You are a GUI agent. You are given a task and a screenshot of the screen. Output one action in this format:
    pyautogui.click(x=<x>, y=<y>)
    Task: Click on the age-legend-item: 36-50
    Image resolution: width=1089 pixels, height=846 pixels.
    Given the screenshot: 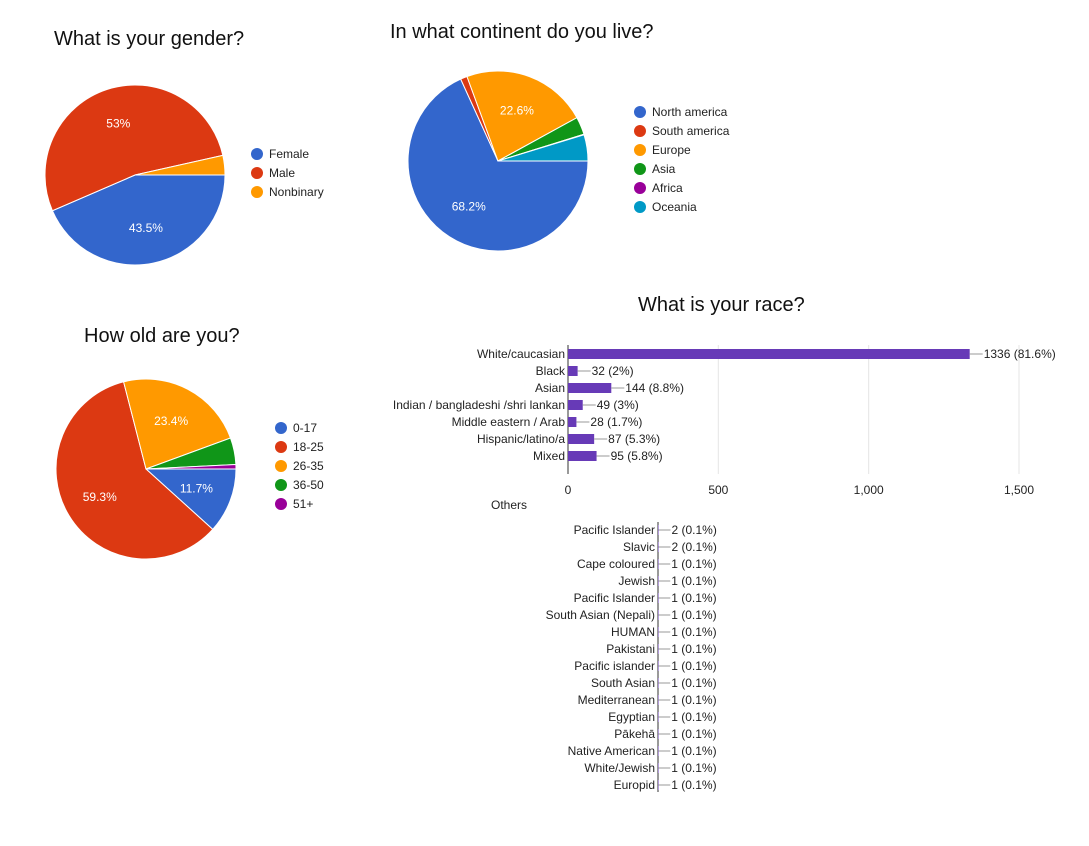 What is the action you would take?
    pyautogui.click(x=299, y=484)
    